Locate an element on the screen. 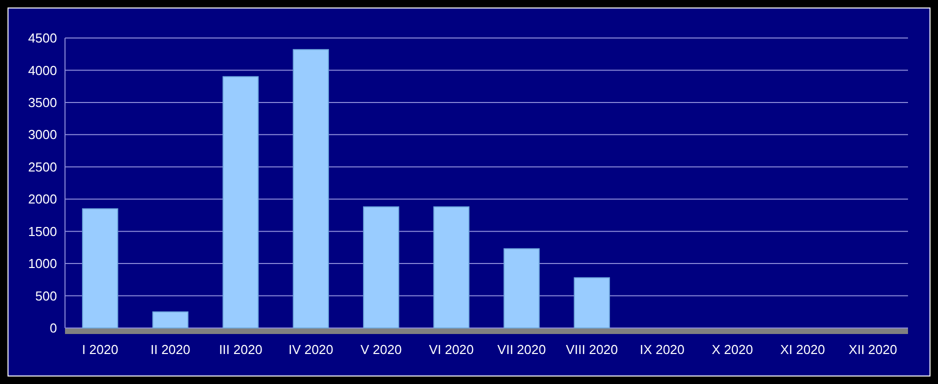 The width and height of the screenshot is (938, 384). y-tick-label: 2000 is located at coordinates (42, 199).